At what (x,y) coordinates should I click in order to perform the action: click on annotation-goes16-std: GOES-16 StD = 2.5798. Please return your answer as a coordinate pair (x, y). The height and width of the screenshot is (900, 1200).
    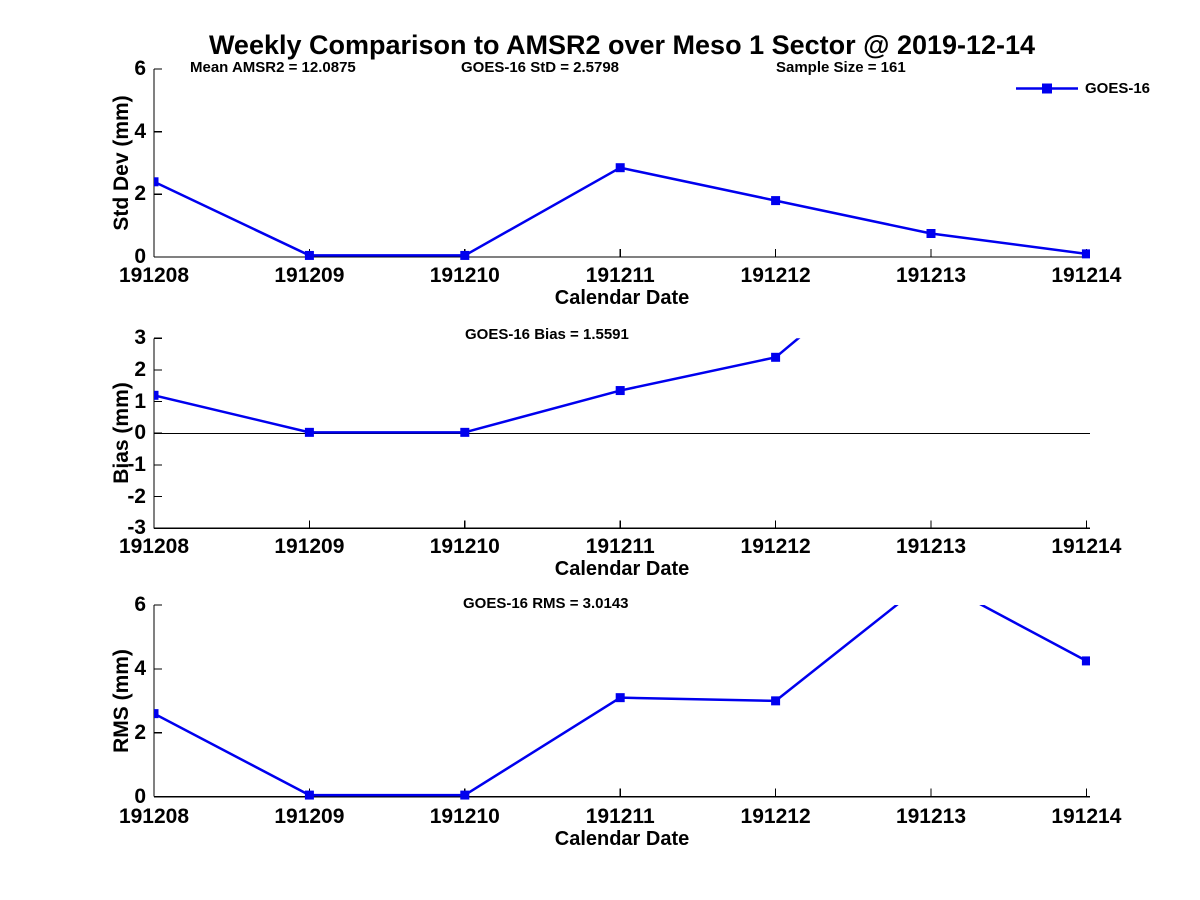
    Looking at the image, I should click on (540, 67).